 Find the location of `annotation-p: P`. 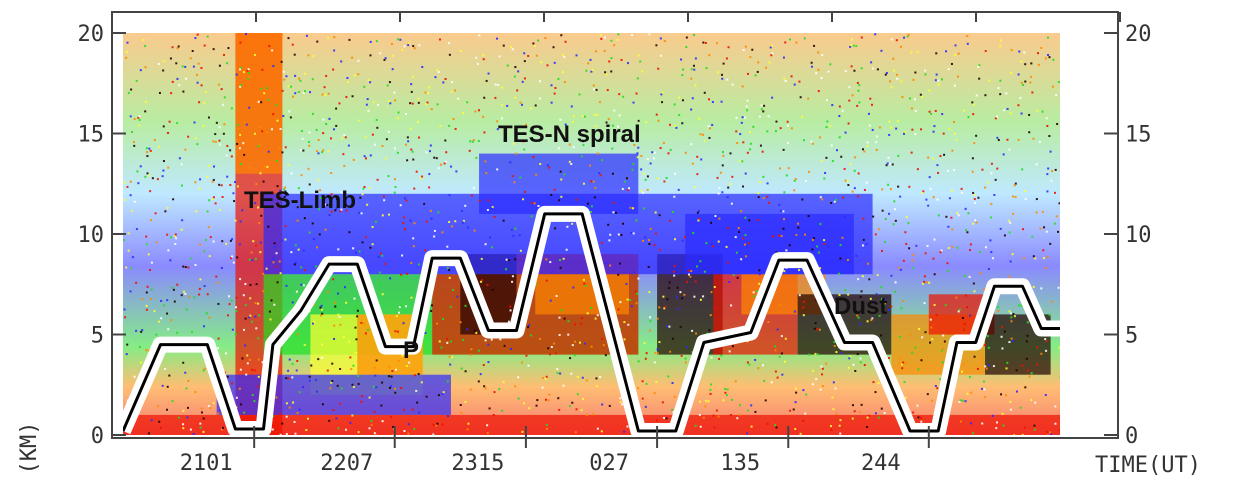

annotation-p: P is located at coordinates (411, 350).